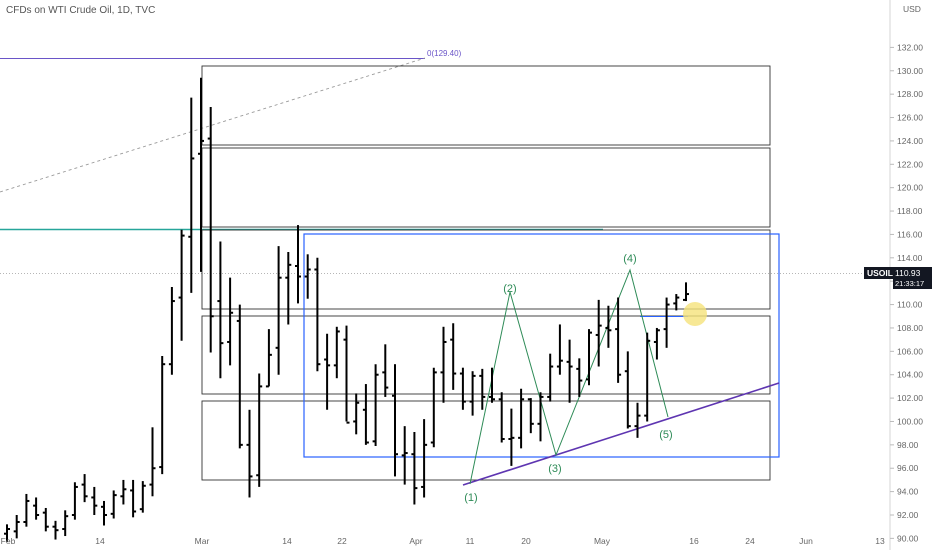 Image resolution: width=932 pixels, height=550 pixels. What do you see at coordinates (665, 435) in the screenshot?
I see `wave-label-5: (5)` at bounding box center [665, 435].